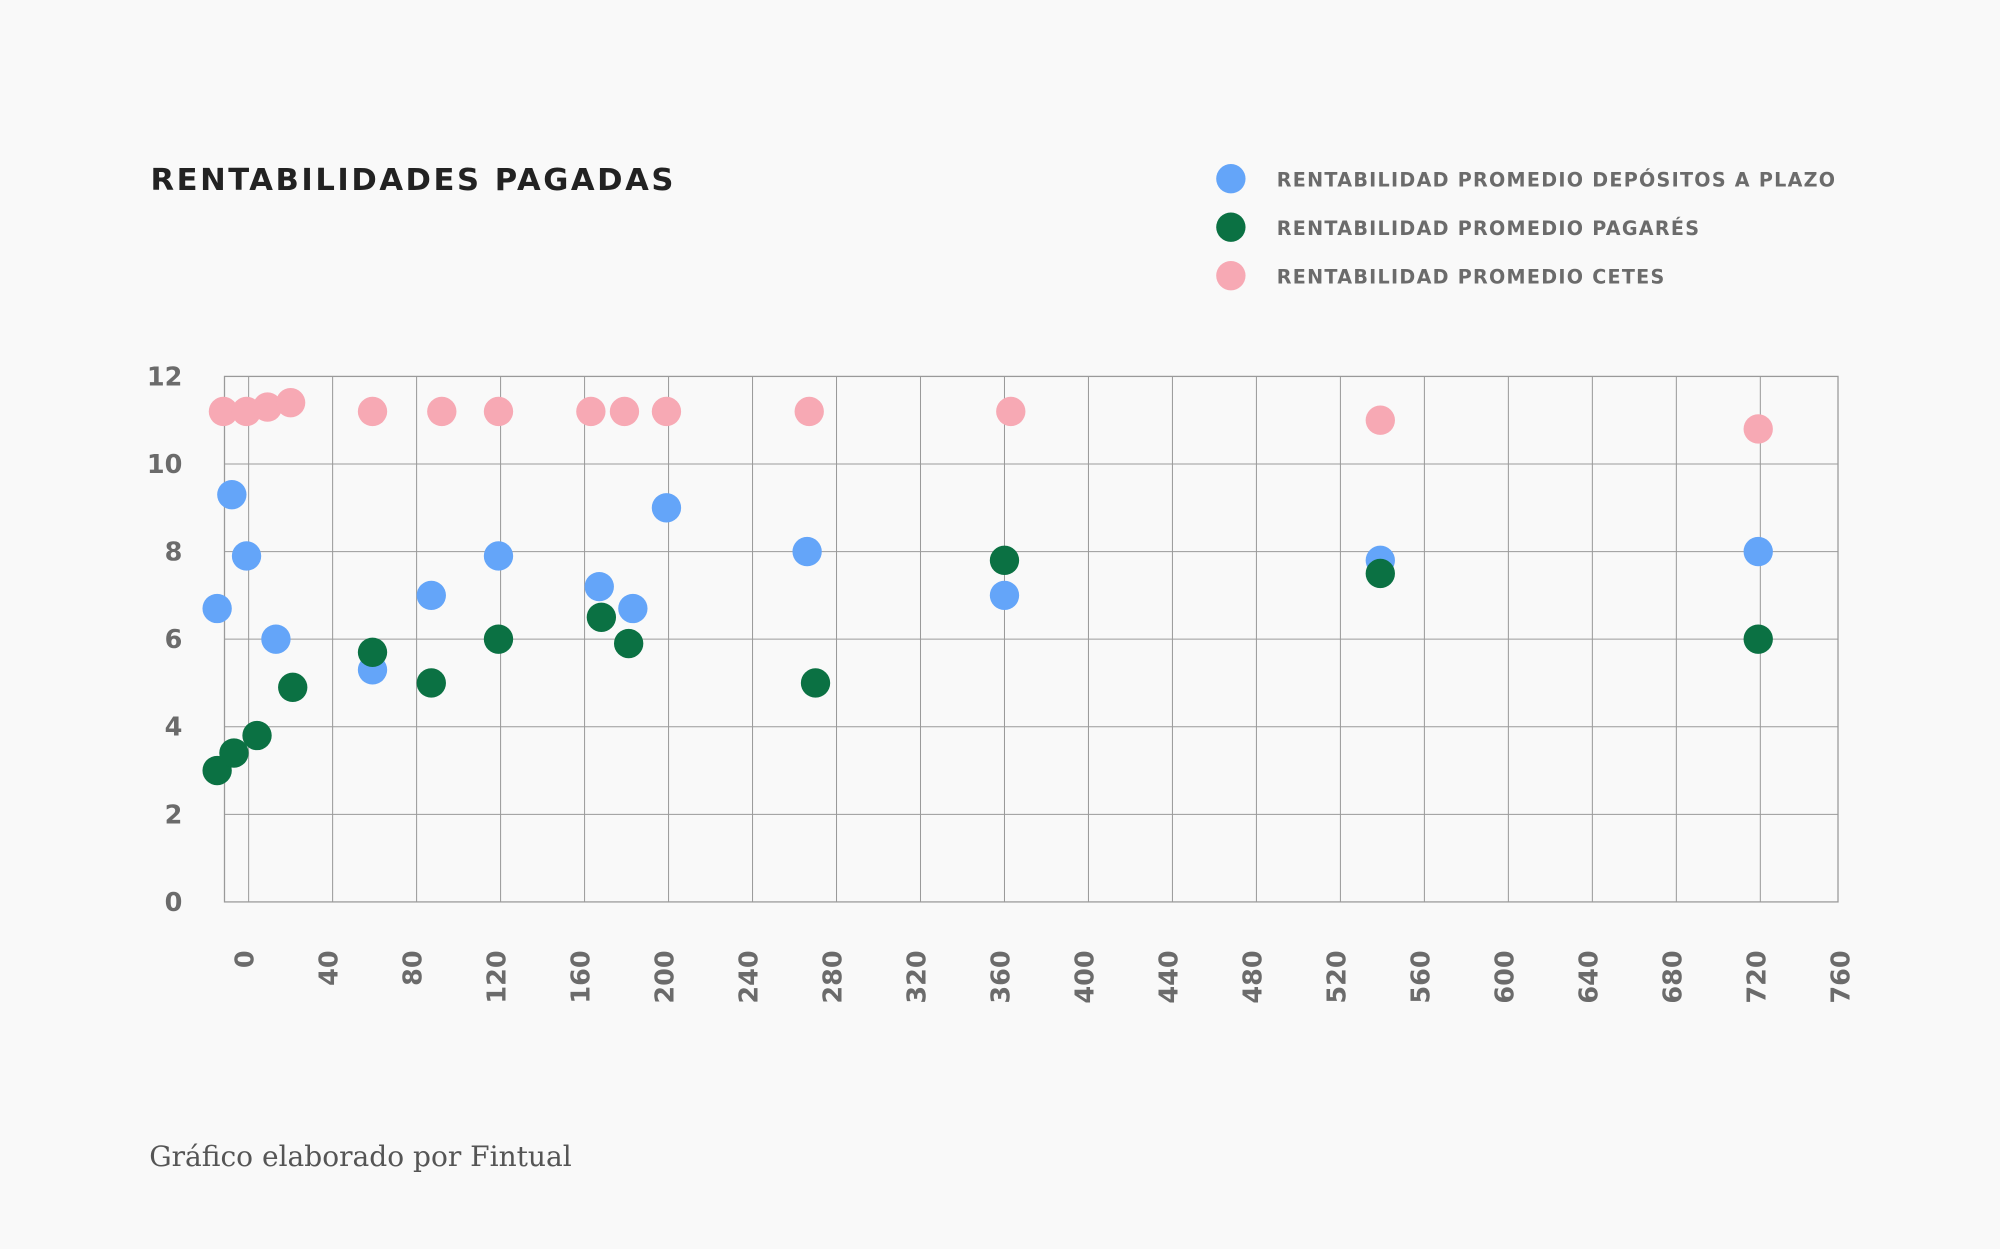  Describe the element at coordinates (174, 903) in the screenshot. I see `y-tick-label: 0` at that location.